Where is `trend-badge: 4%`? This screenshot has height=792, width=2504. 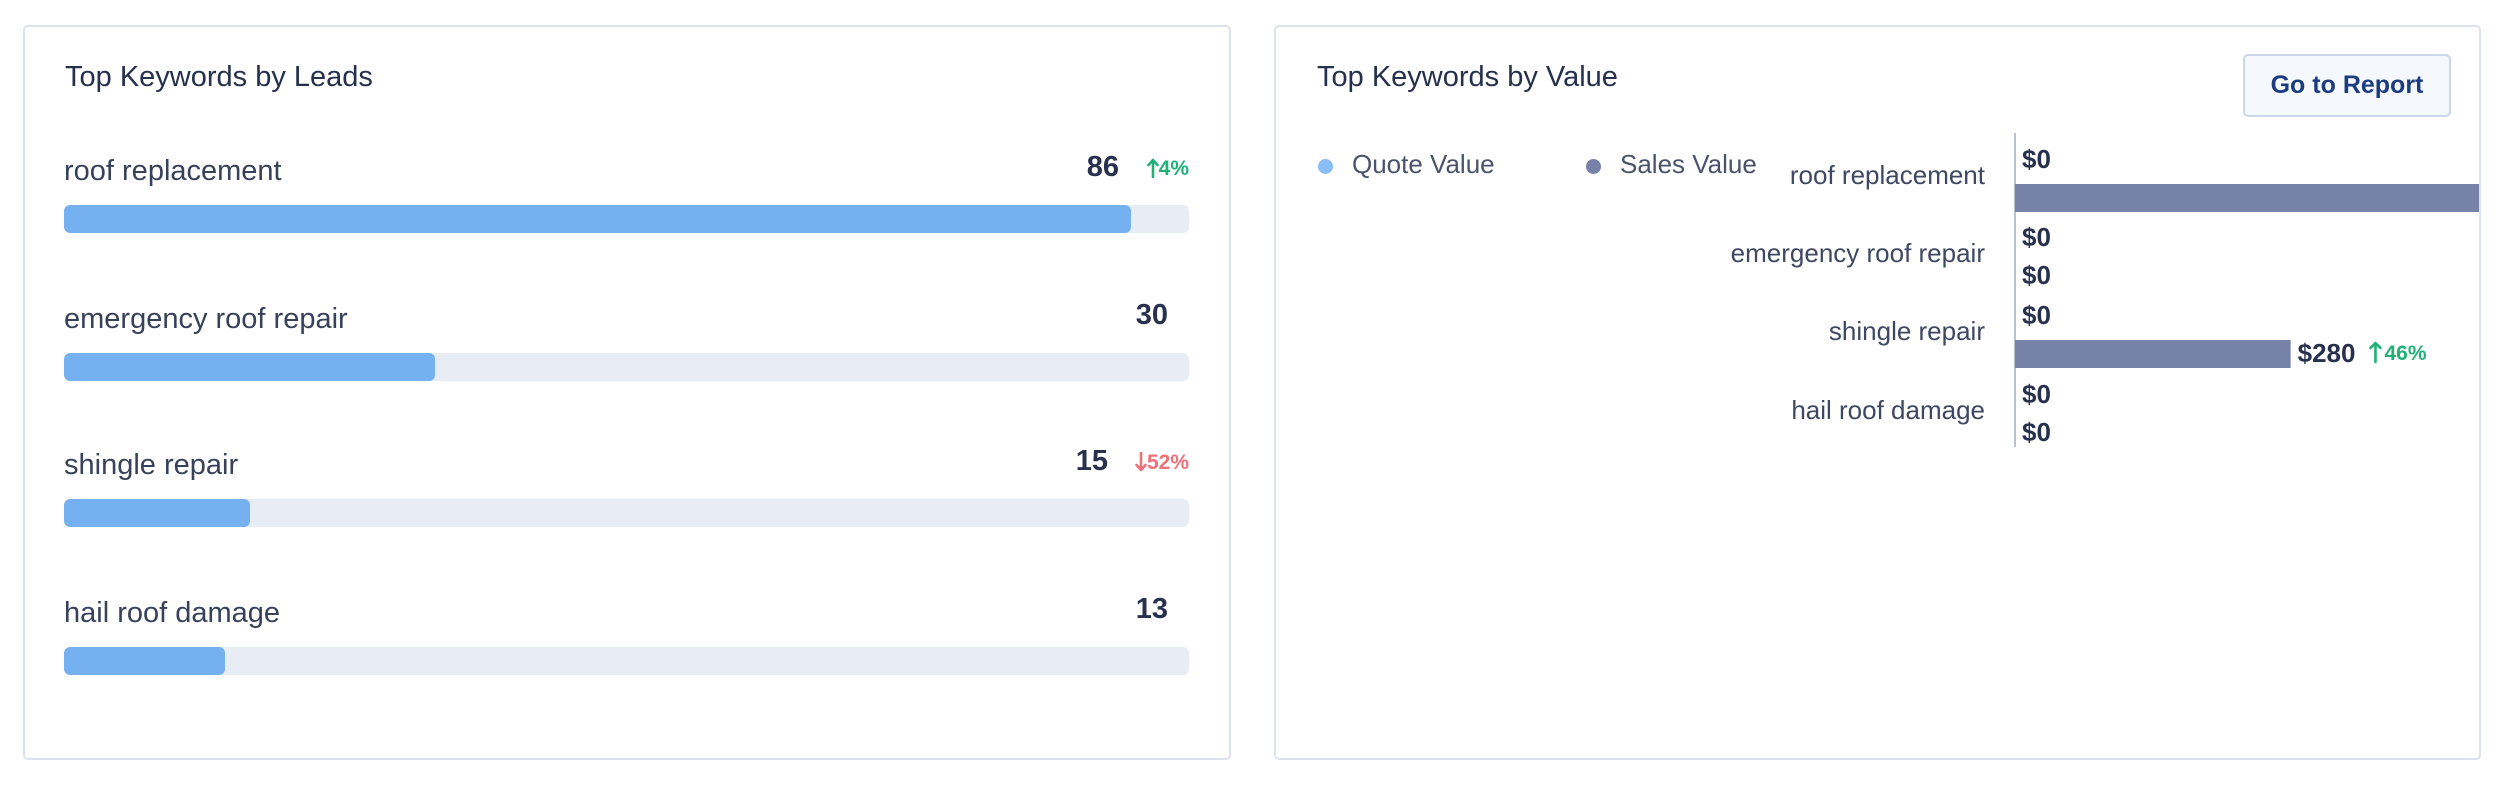
trend-badge: 4% is located at coordinates (1167, 169).